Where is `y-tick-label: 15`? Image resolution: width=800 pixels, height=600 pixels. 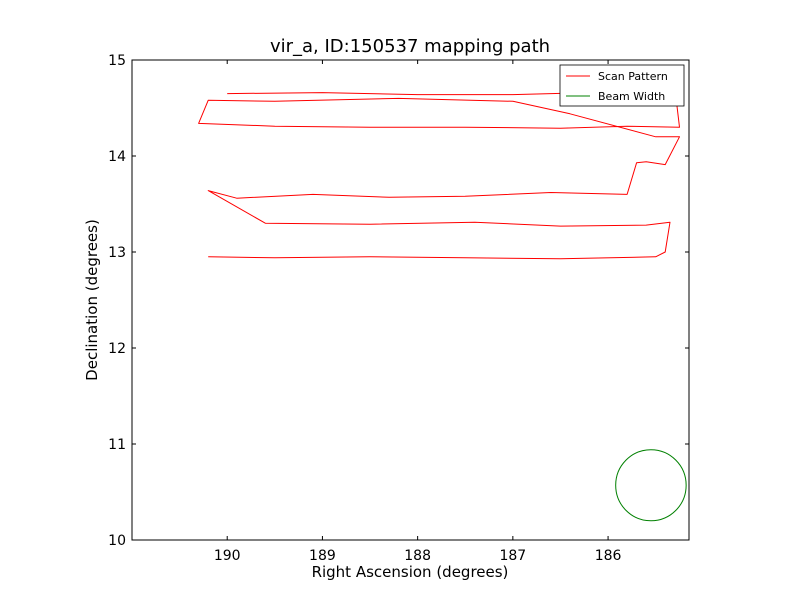 y-tick-label: 15 is located at coordinates (117, 61).